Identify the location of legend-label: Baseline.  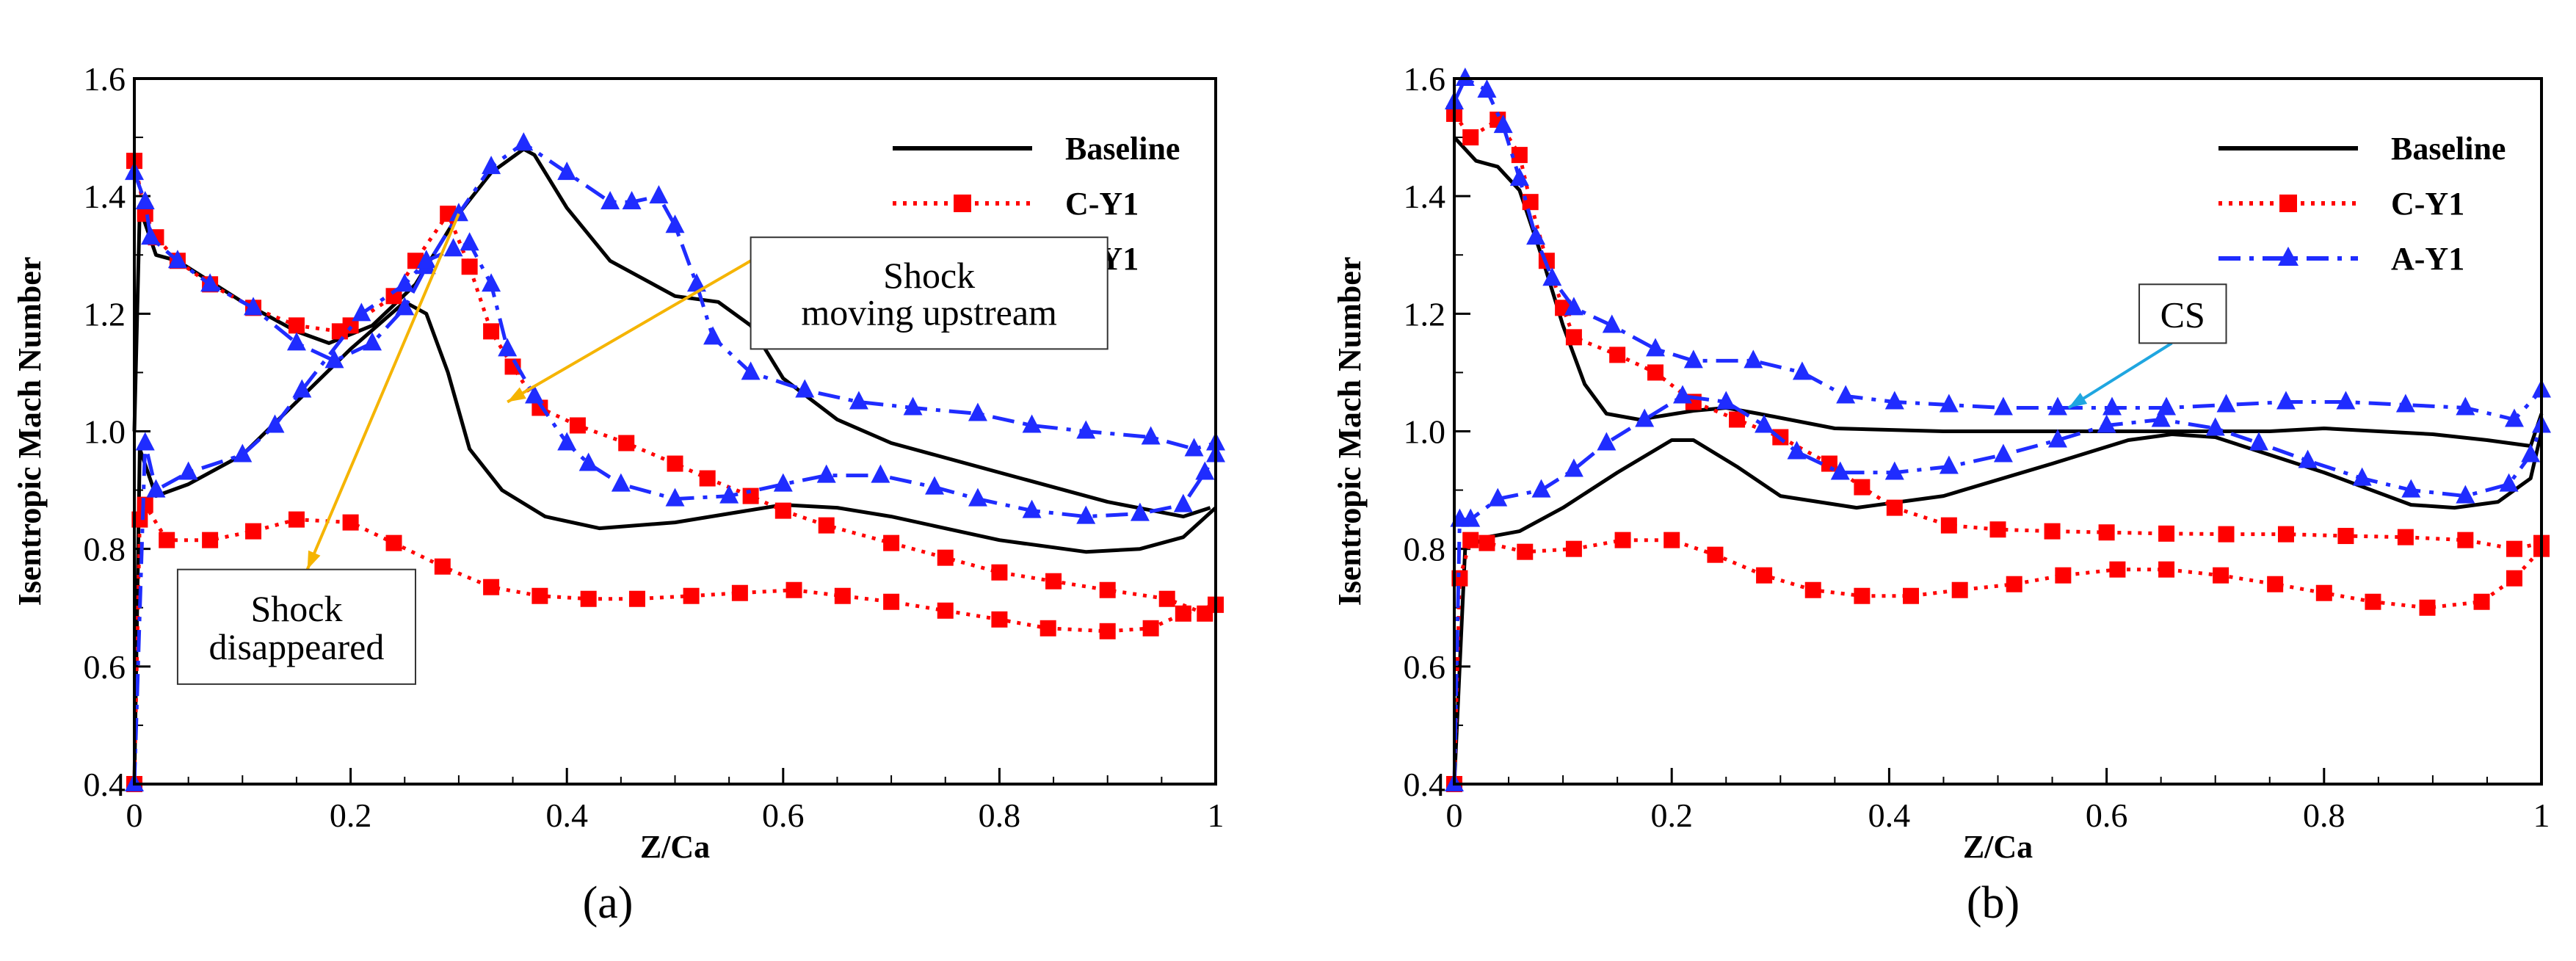
(2449, 149).